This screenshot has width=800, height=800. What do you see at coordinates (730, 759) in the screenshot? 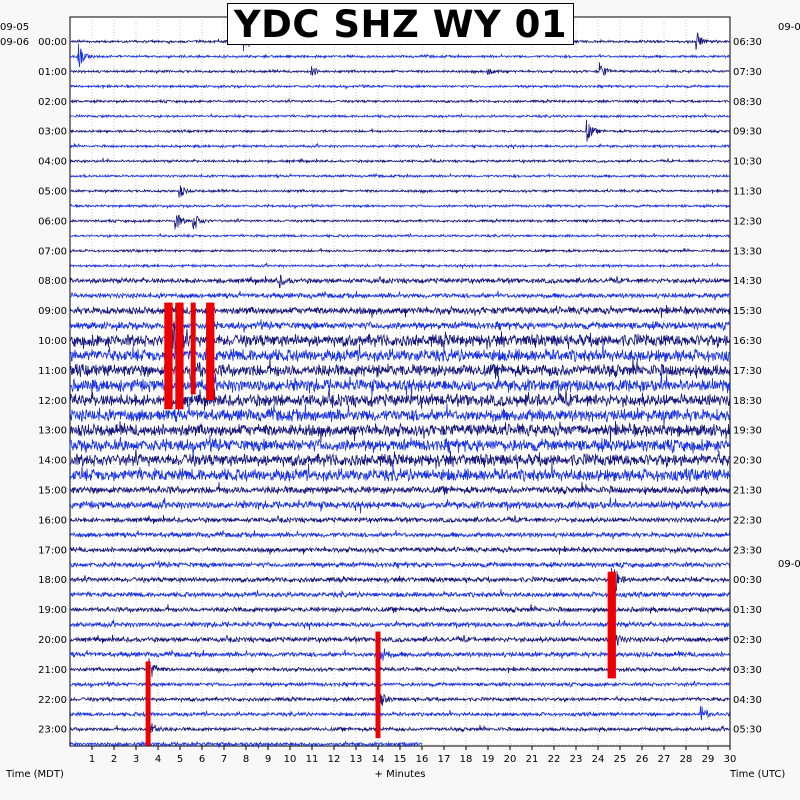
I see `x-tick-label: 30` at bounding box center [730, 759].